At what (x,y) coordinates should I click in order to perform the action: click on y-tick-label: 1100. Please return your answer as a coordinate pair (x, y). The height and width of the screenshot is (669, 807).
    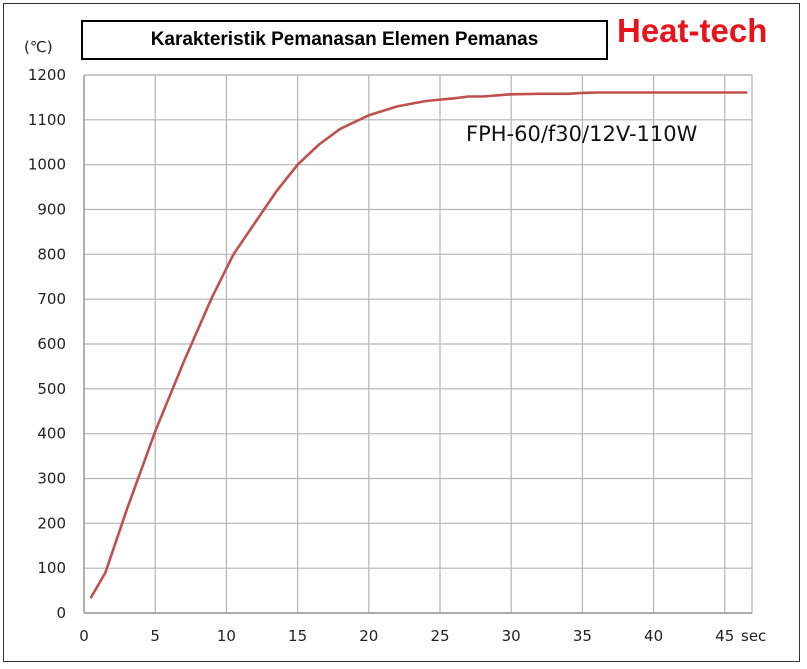
    Looking at the image, I should click on (47, 120).